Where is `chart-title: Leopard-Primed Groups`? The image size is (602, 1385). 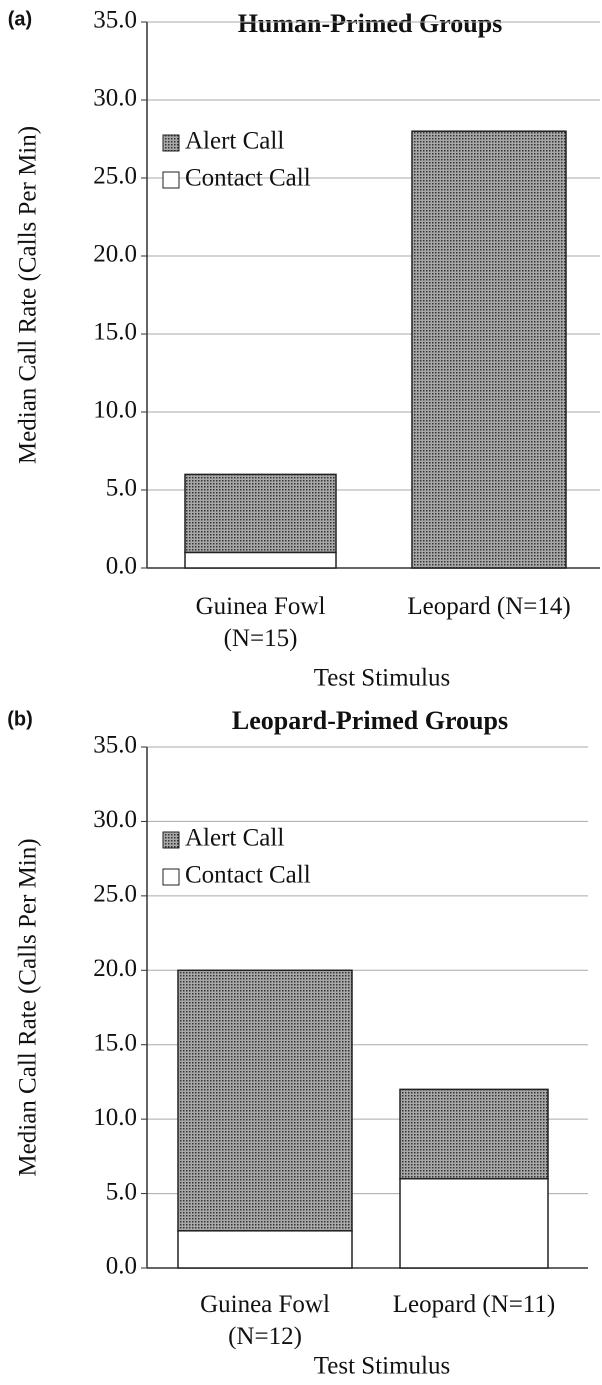
chart-title: Leopard-Primed Groups is located at coordinates (370, 720).